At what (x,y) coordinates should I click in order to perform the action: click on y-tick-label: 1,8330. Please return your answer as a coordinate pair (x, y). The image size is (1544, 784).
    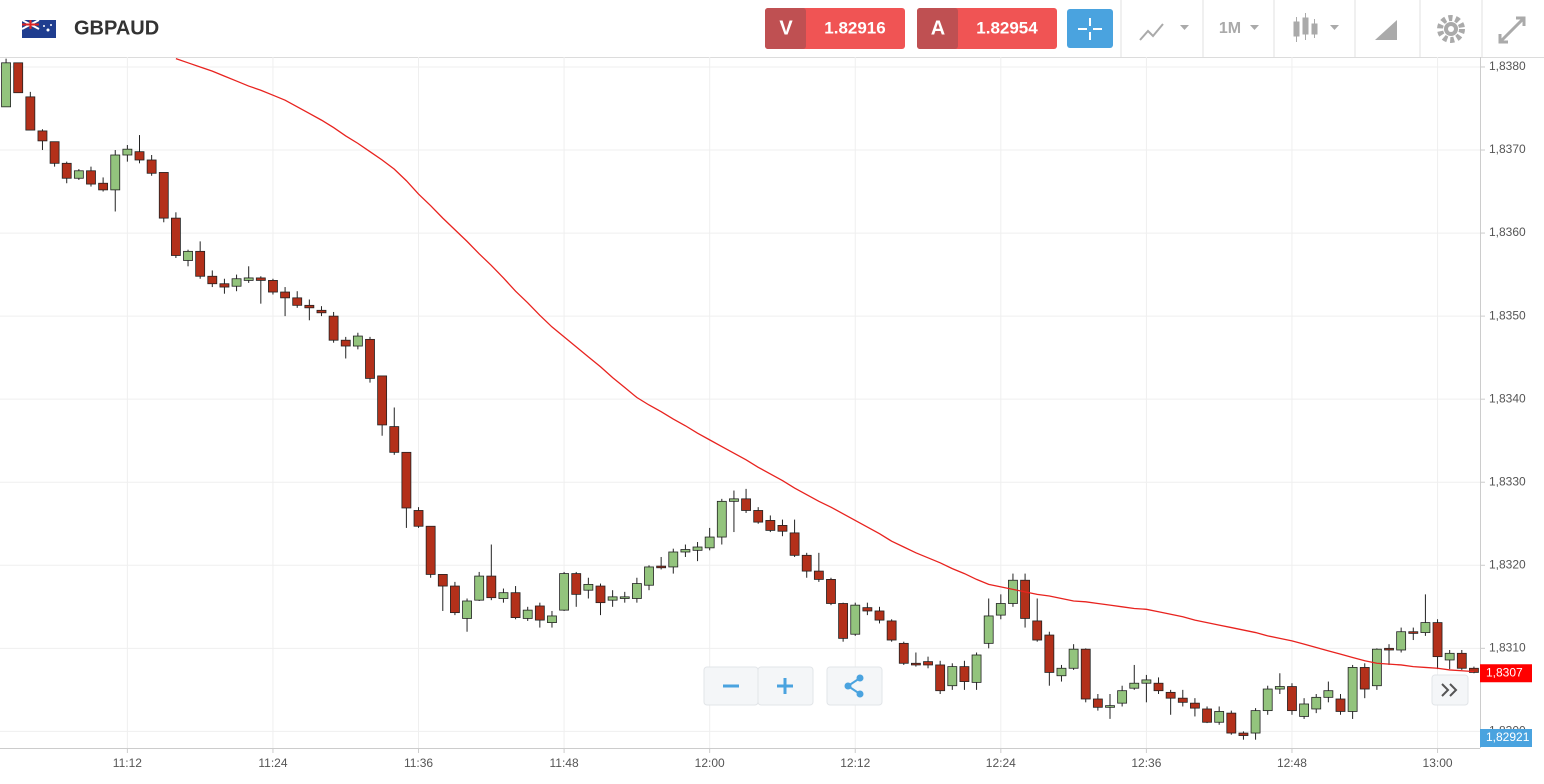
    Looking at the image, I should click on (1507, 481).